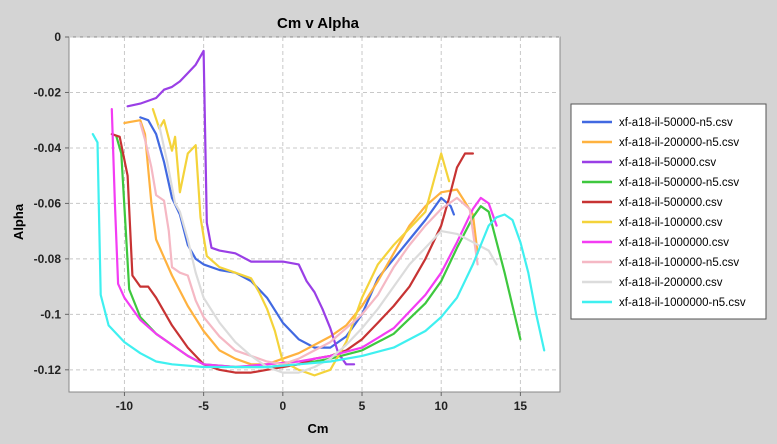  I want to click on y-tick-label: -0.02, so click(48, 92).